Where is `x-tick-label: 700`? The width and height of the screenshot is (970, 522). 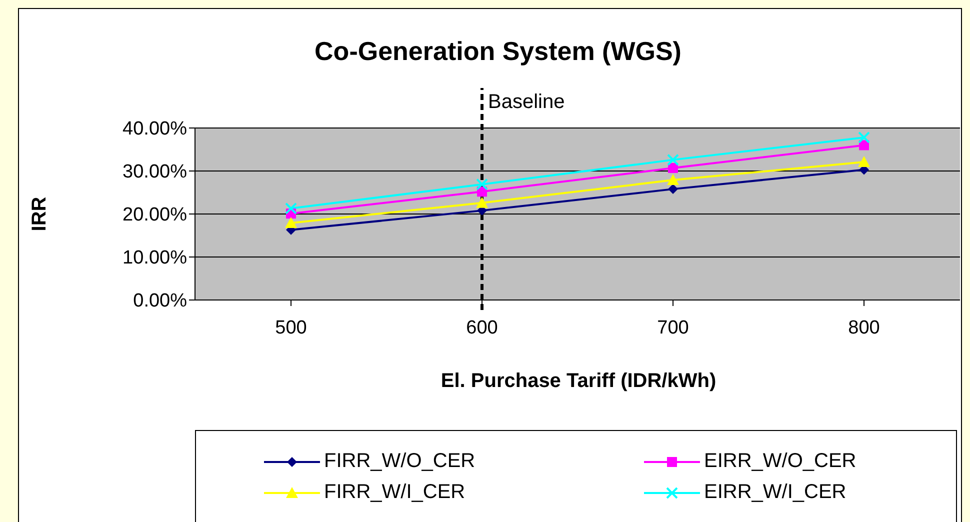 x-tick-label: 700 is located at coordinates (673, 327).